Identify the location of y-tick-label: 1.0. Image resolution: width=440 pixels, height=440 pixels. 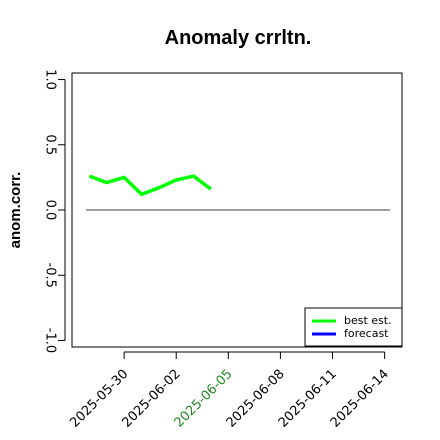
(50, 79).